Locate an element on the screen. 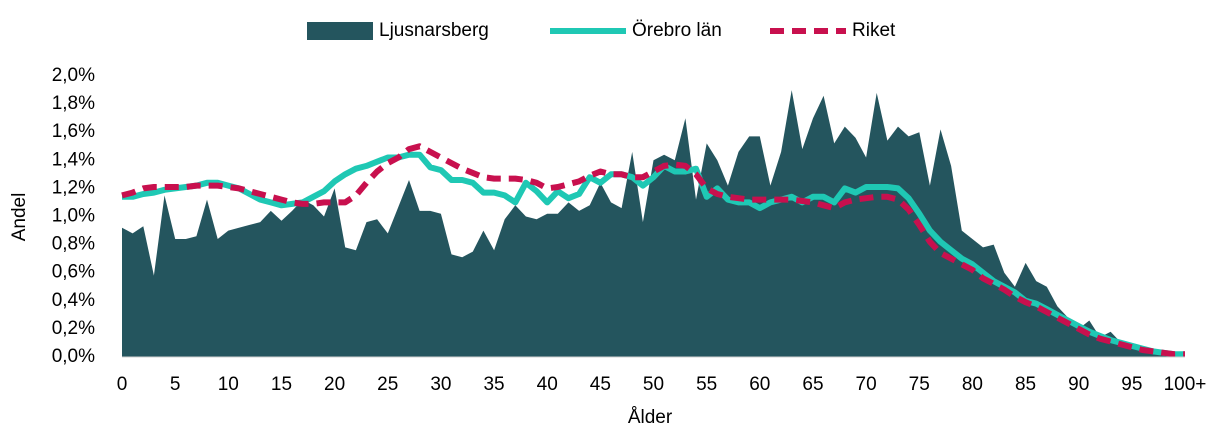  x-tick-label: 65 is located at coordinates (812, 384).